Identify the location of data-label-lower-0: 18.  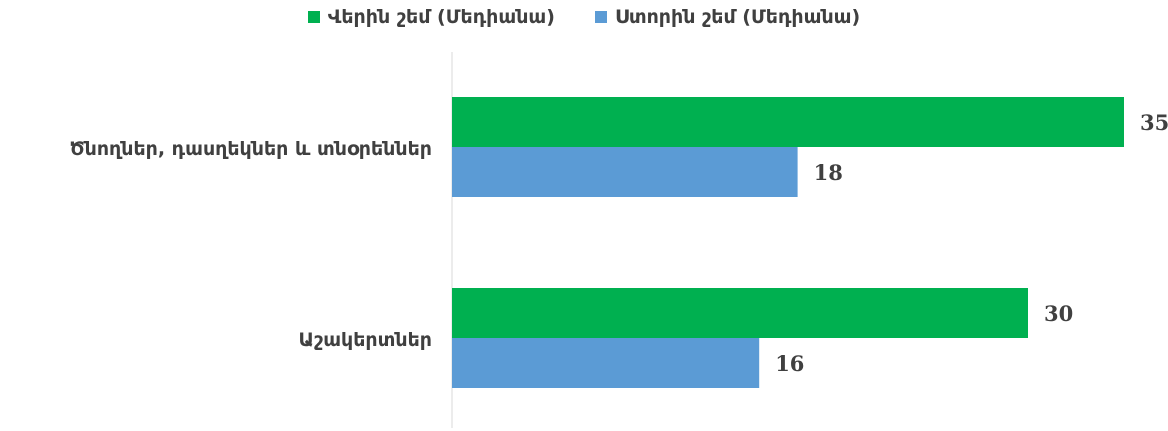
(828, 172).